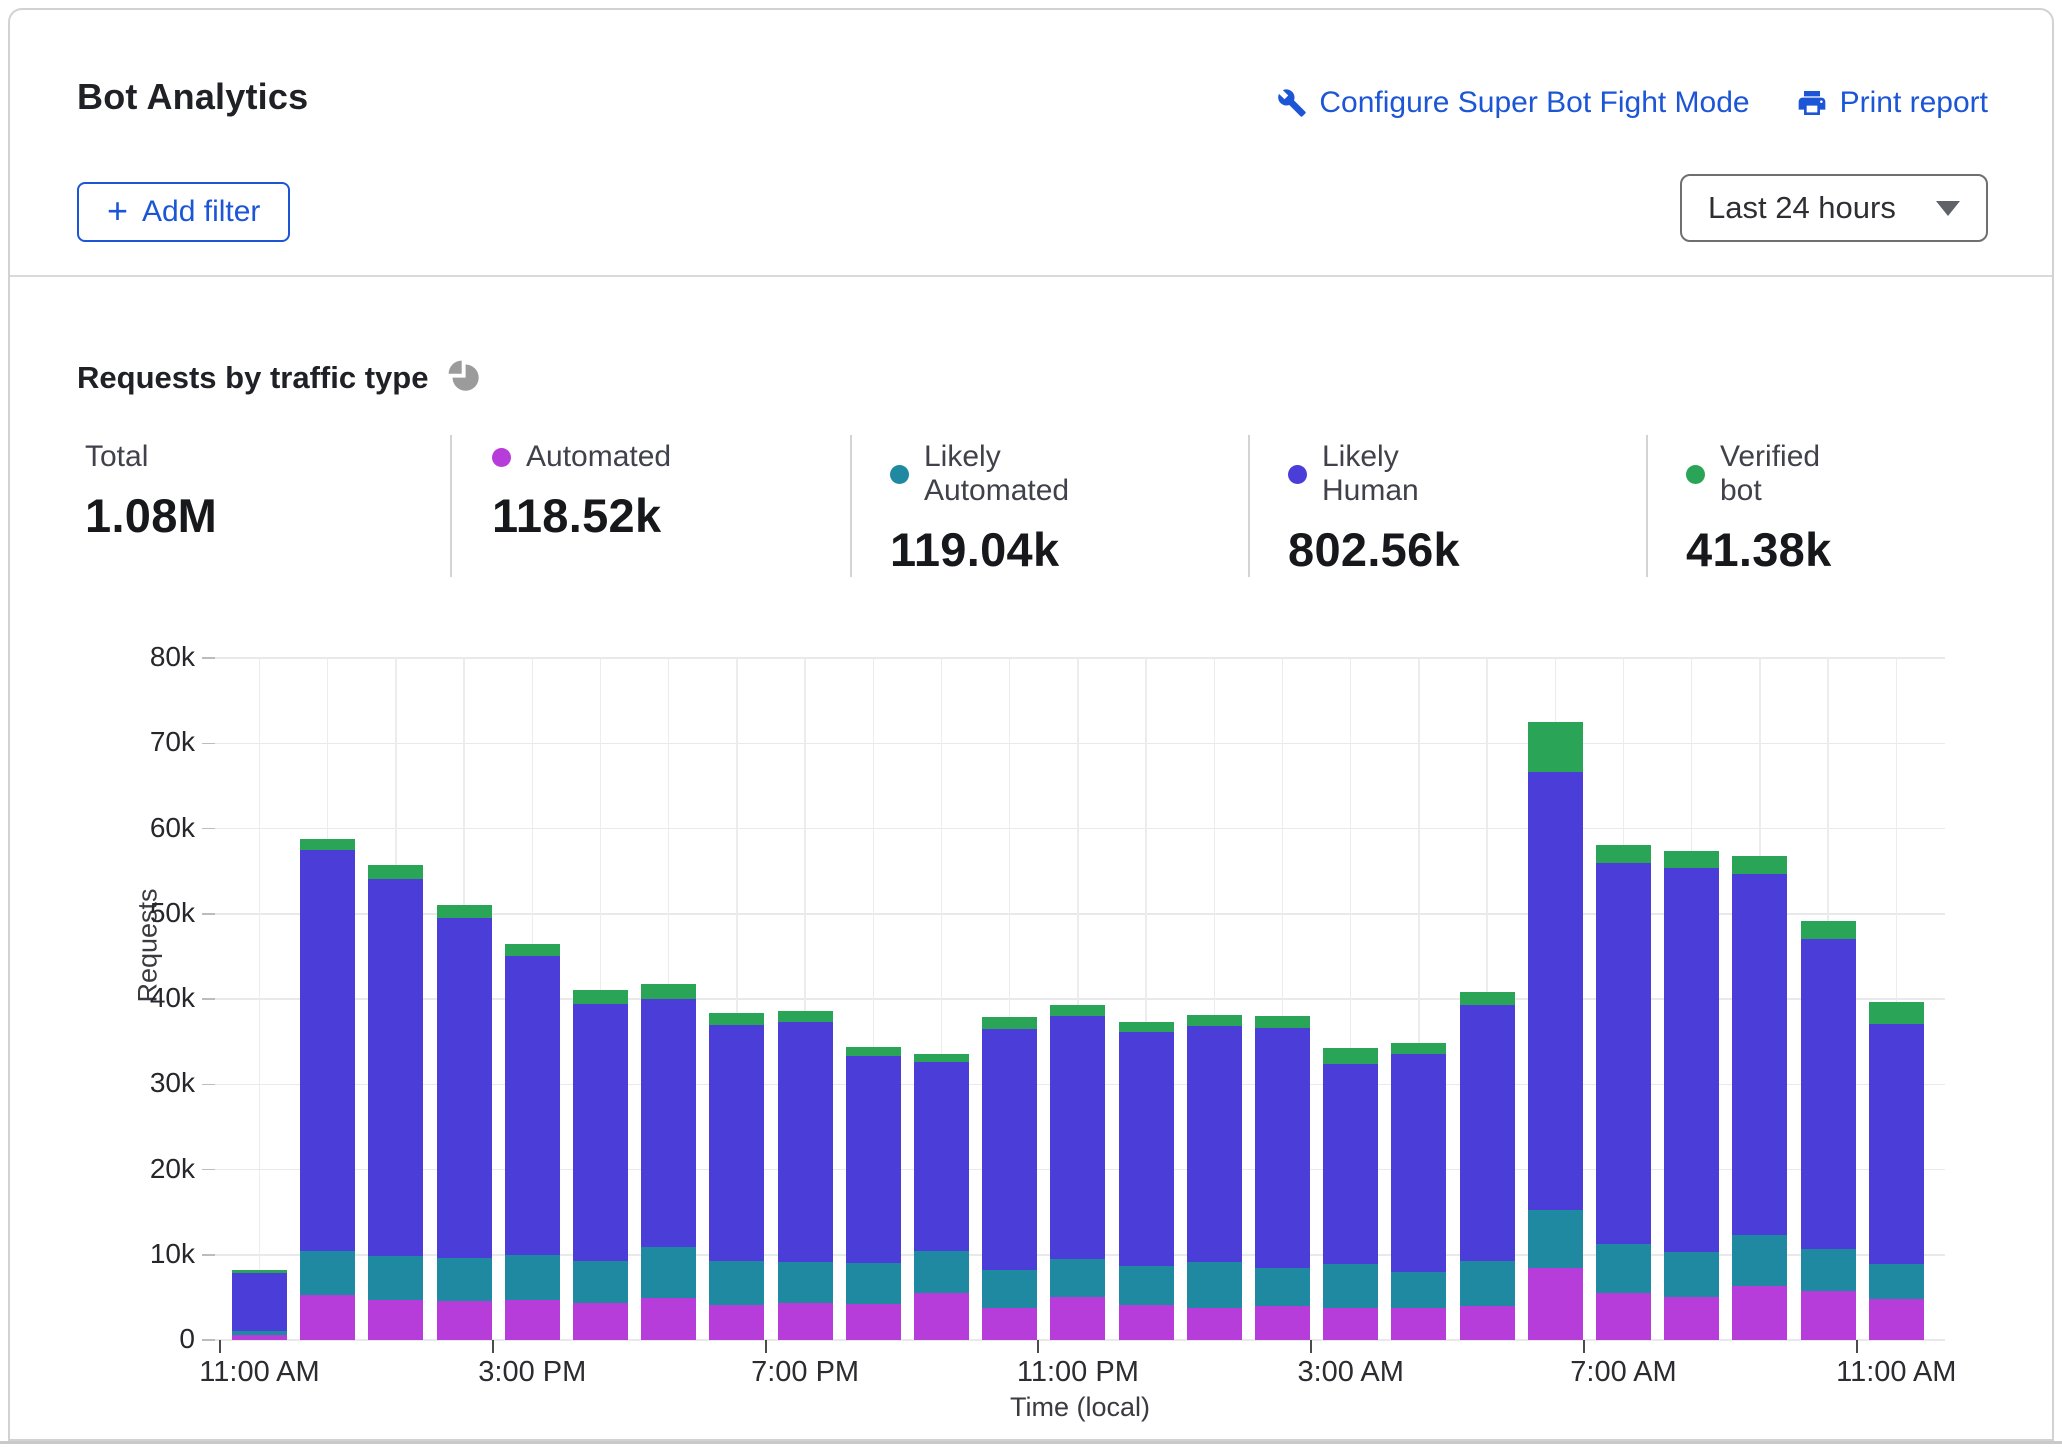 Image resolution: width=2062 pixels, height=1450 pixels. I want to click on time-range-select: Last 24 hours, so click(1834, 208).